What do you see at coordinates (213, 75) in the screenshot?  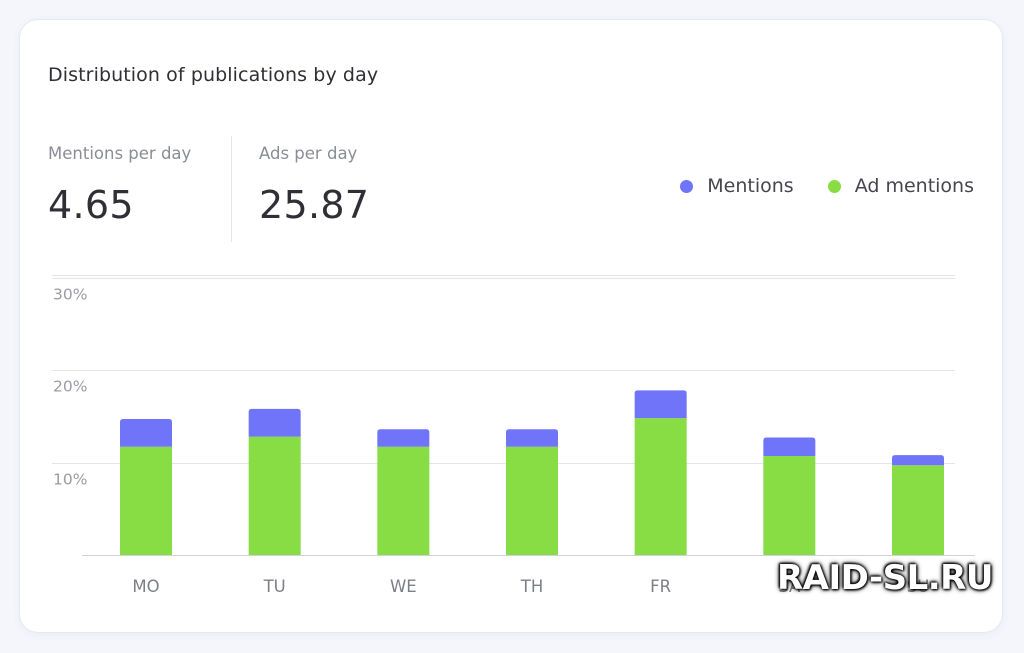 I see `card-title: Distribution of publications by day` at bounding box center [213, 75].